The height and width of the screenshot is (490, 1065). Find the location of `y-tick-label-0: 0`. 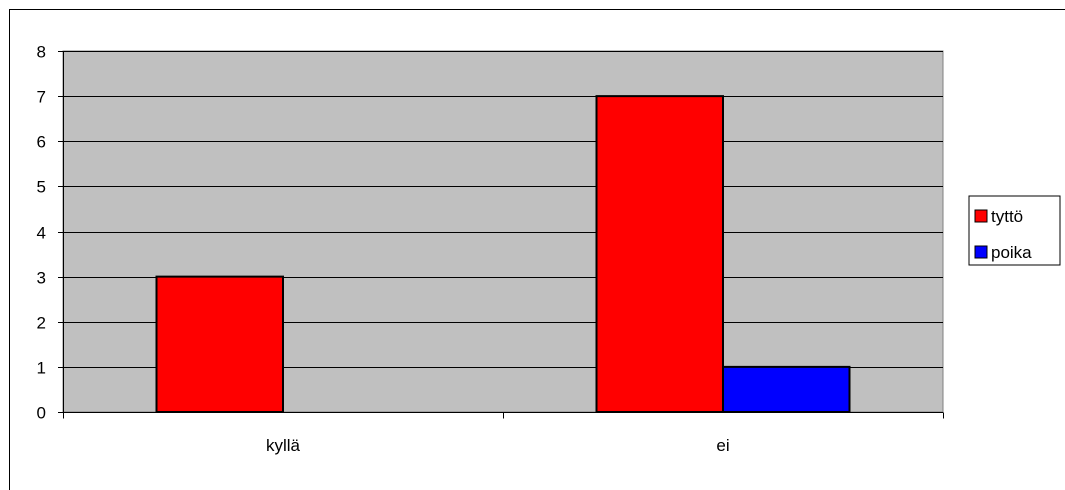

y-tick-label-0: 0 is located at coordinates (41, 413).